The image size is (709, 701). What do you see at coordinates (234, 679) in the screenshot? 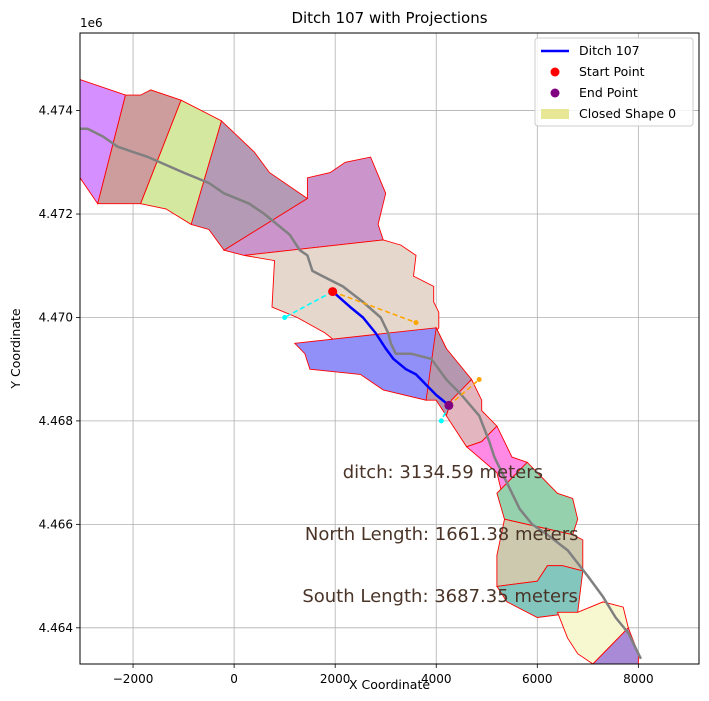
I see `x-tick-label: 0` at bounding box center [234, 679].